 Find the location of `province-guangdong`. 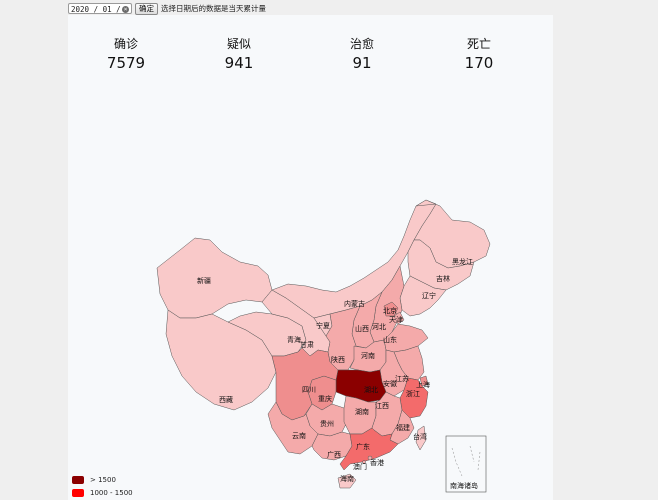

province-guangdong is located at coordinates (369, 449).